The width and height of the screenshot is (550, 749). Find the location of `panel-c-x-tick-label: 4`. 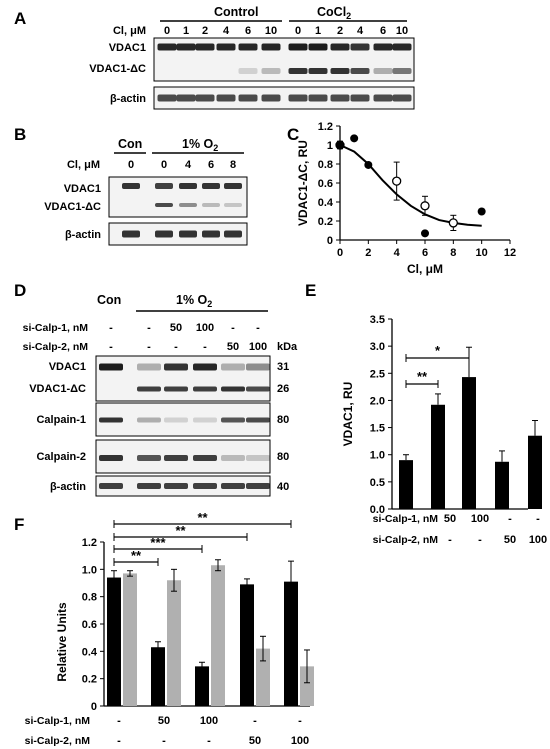

panel-c-x-tick-label: 4 is located at coordinates (397, 253).